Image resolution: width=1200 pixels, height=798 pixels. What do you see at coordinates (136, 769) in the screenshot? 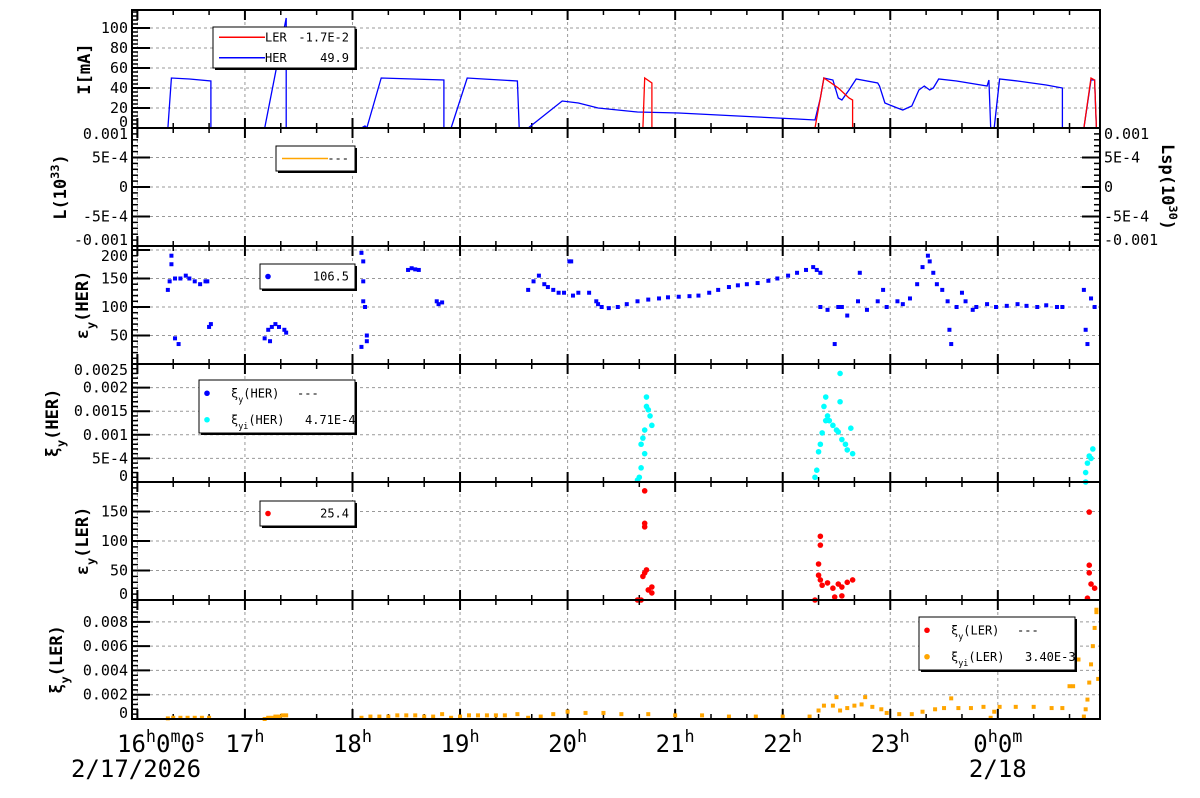
I see `x-date-label: 2/17/2026` at bounding box center [136, 769].